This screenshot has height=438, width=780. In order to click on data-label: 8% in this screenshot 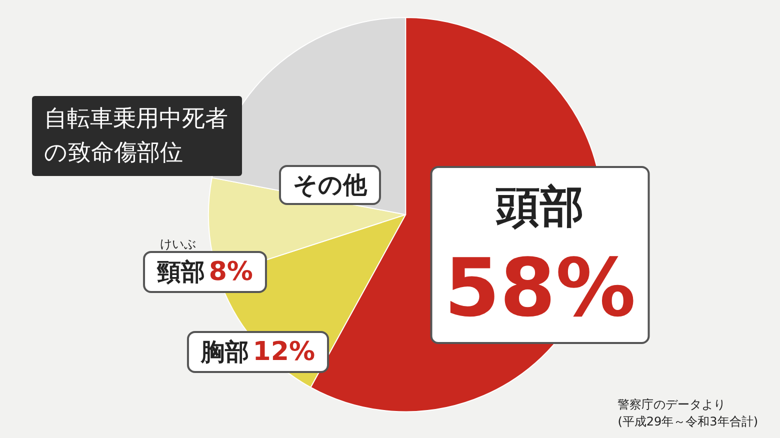, I will do `click(230, 272)`.